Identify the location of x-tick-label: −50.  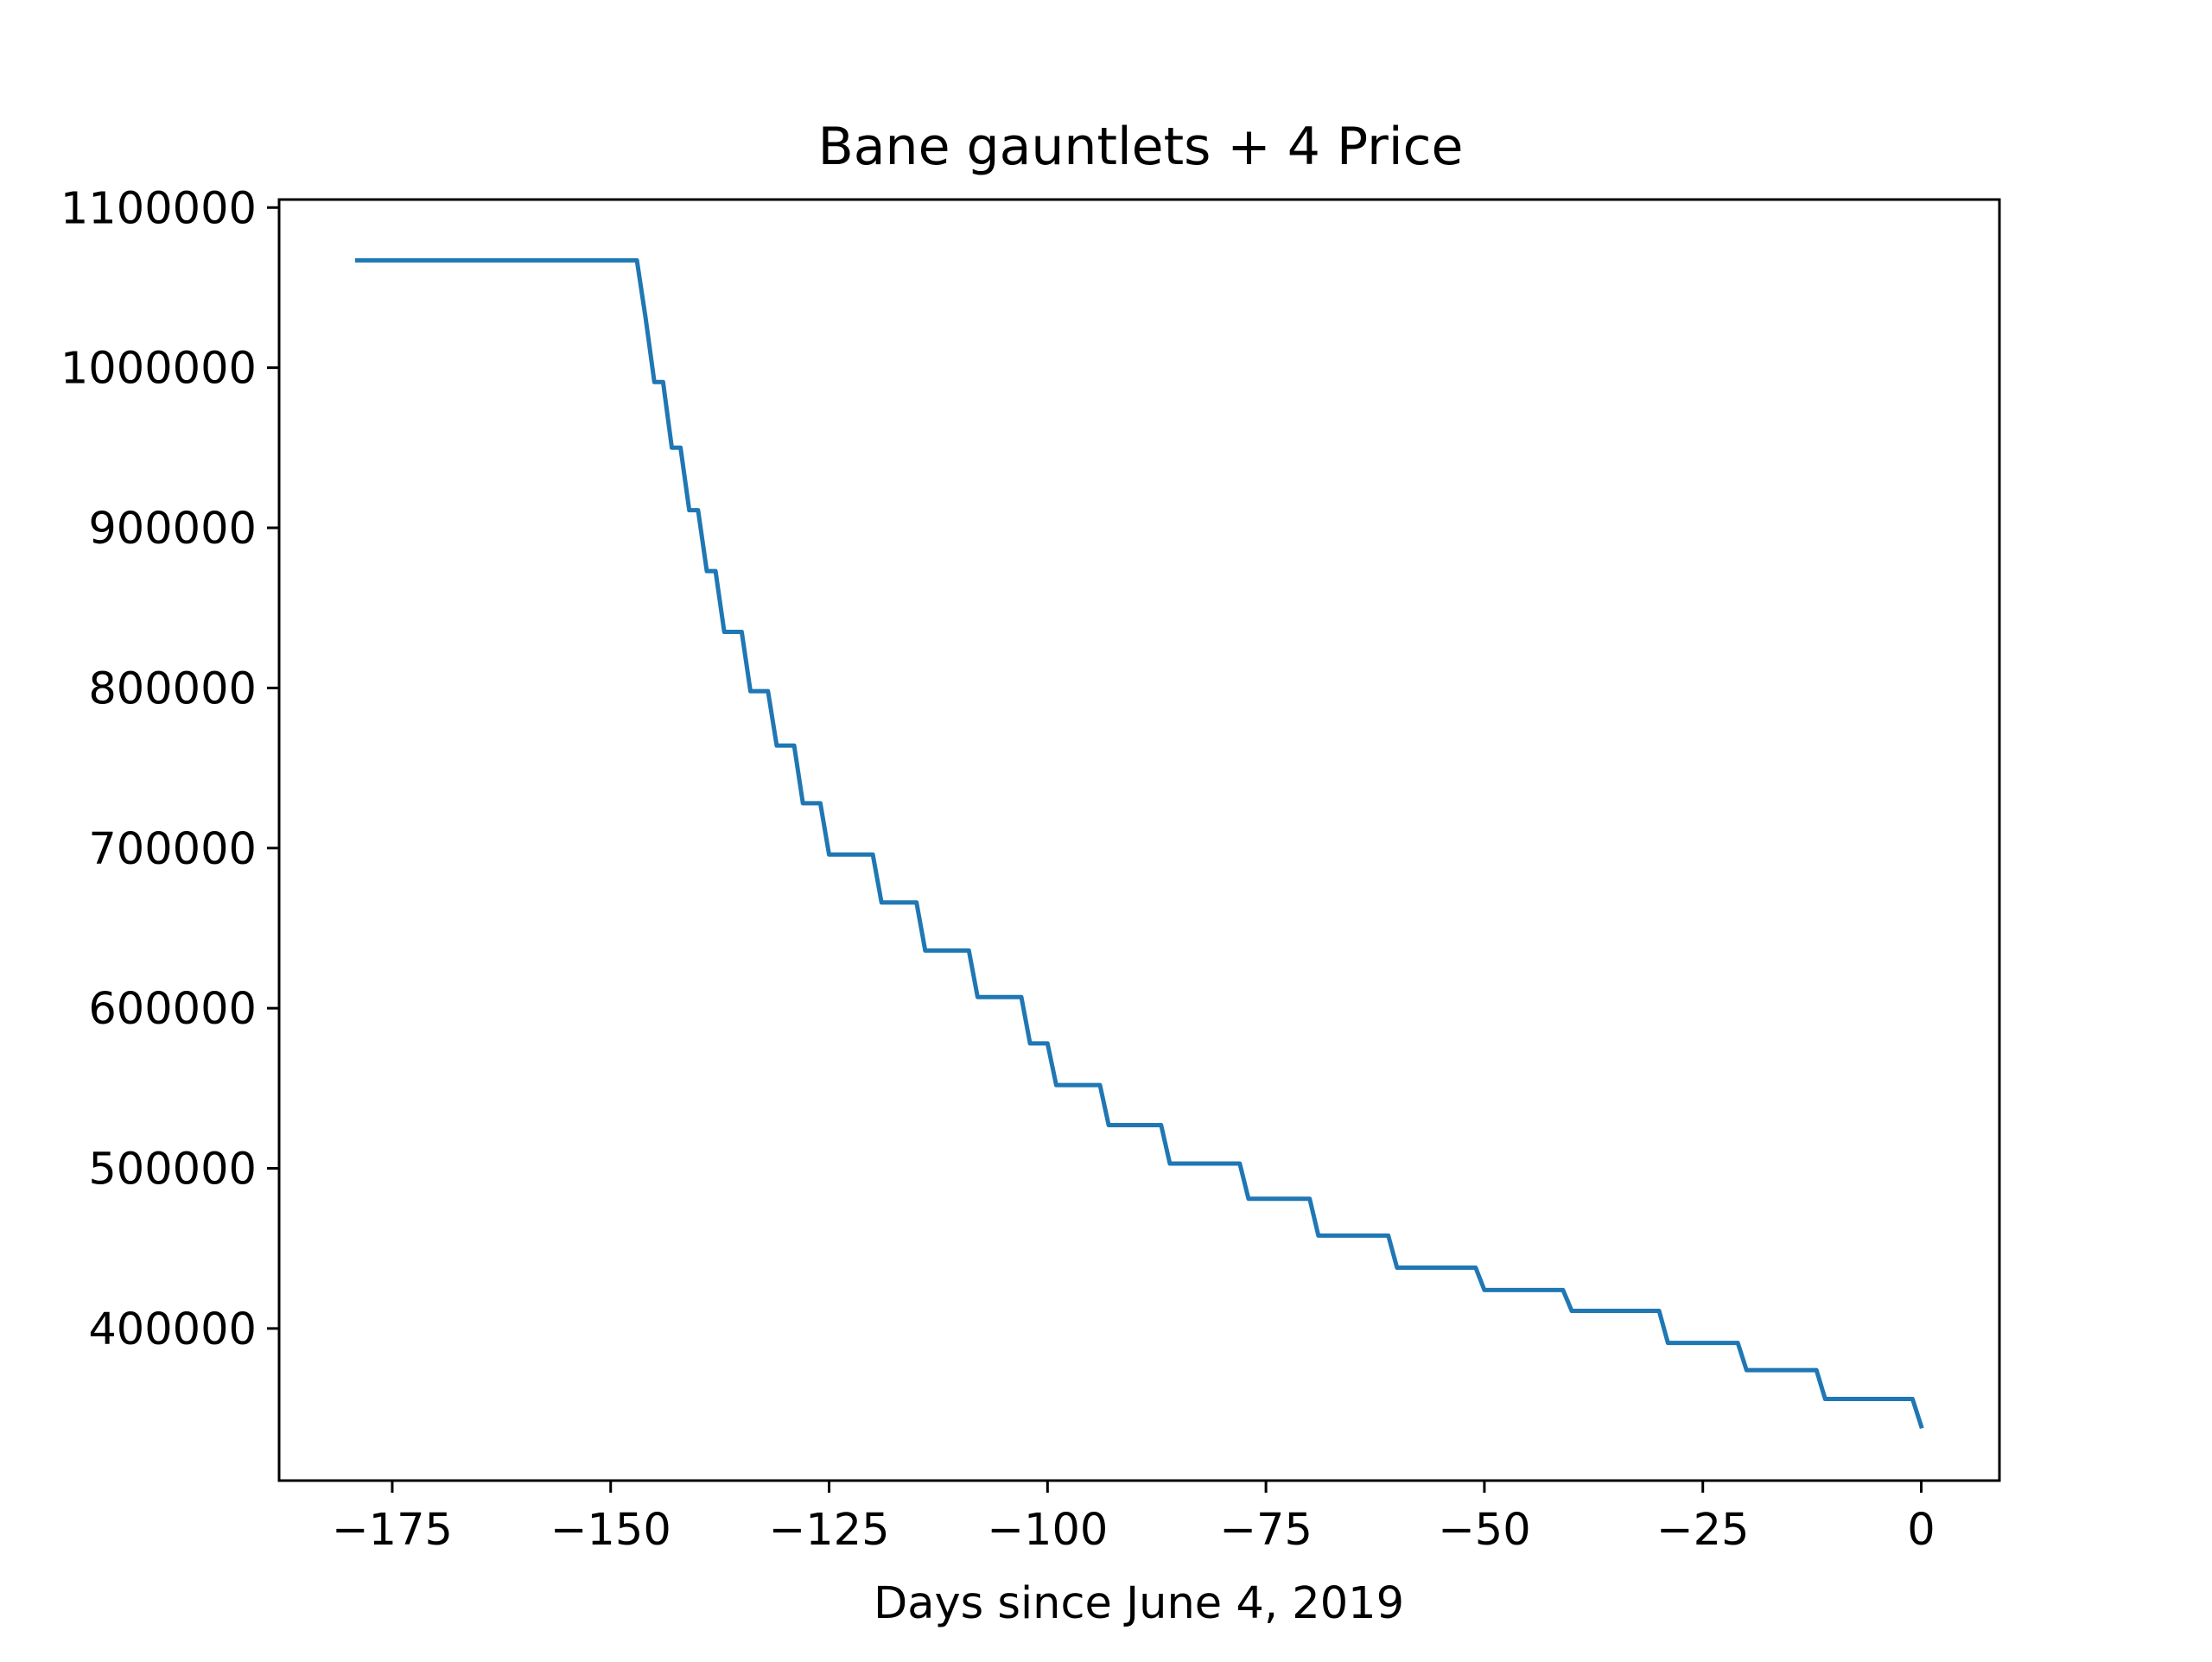
(1484, 1530).